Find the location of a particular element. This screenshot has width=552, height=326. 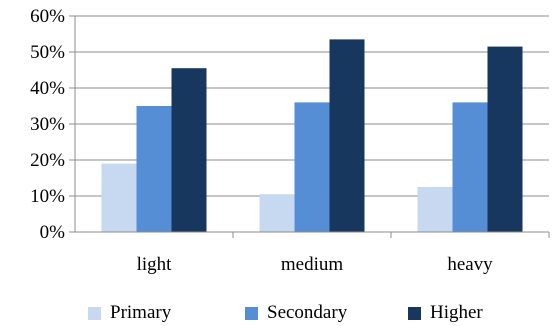

bar-higher-medium is located at coordinates (347, 136).